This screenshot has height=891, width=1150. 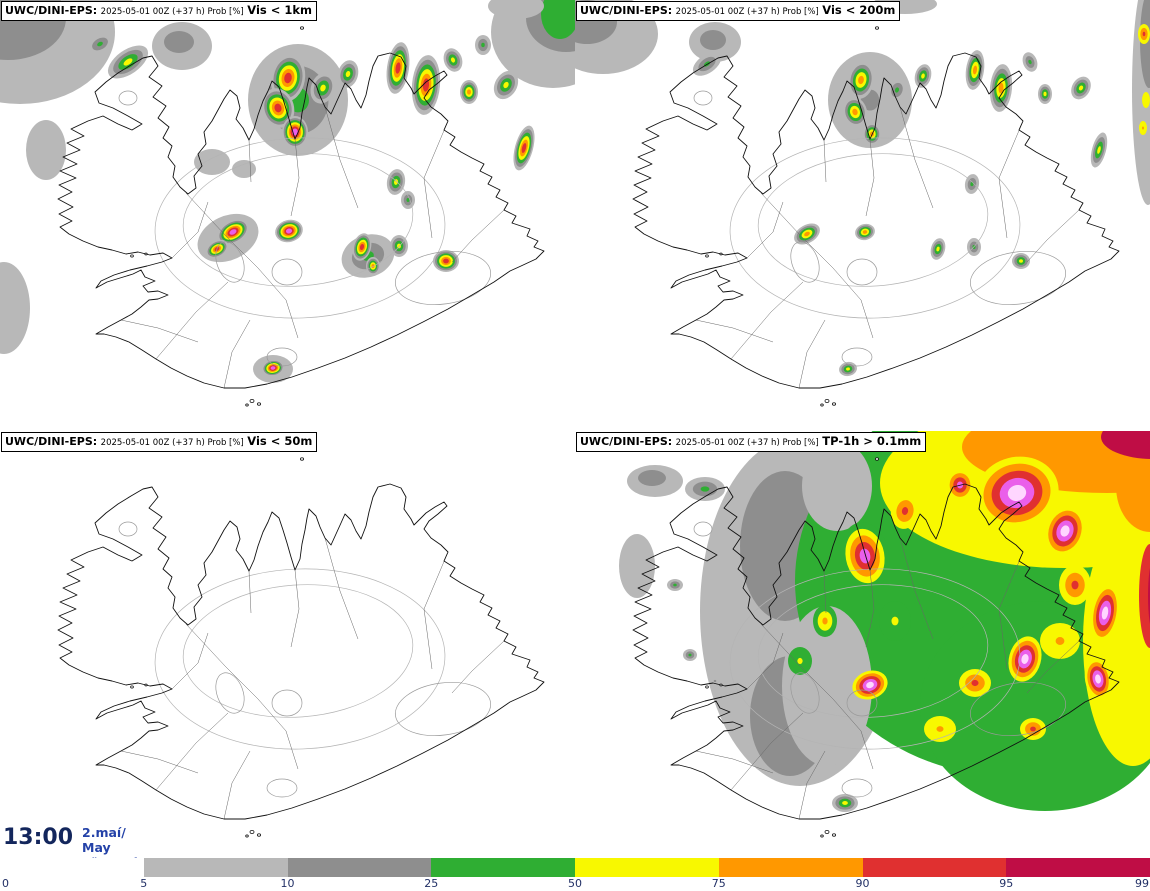 I want to click on variable-name: TP-1h > 0.1mm, so click(x=872, y=441).